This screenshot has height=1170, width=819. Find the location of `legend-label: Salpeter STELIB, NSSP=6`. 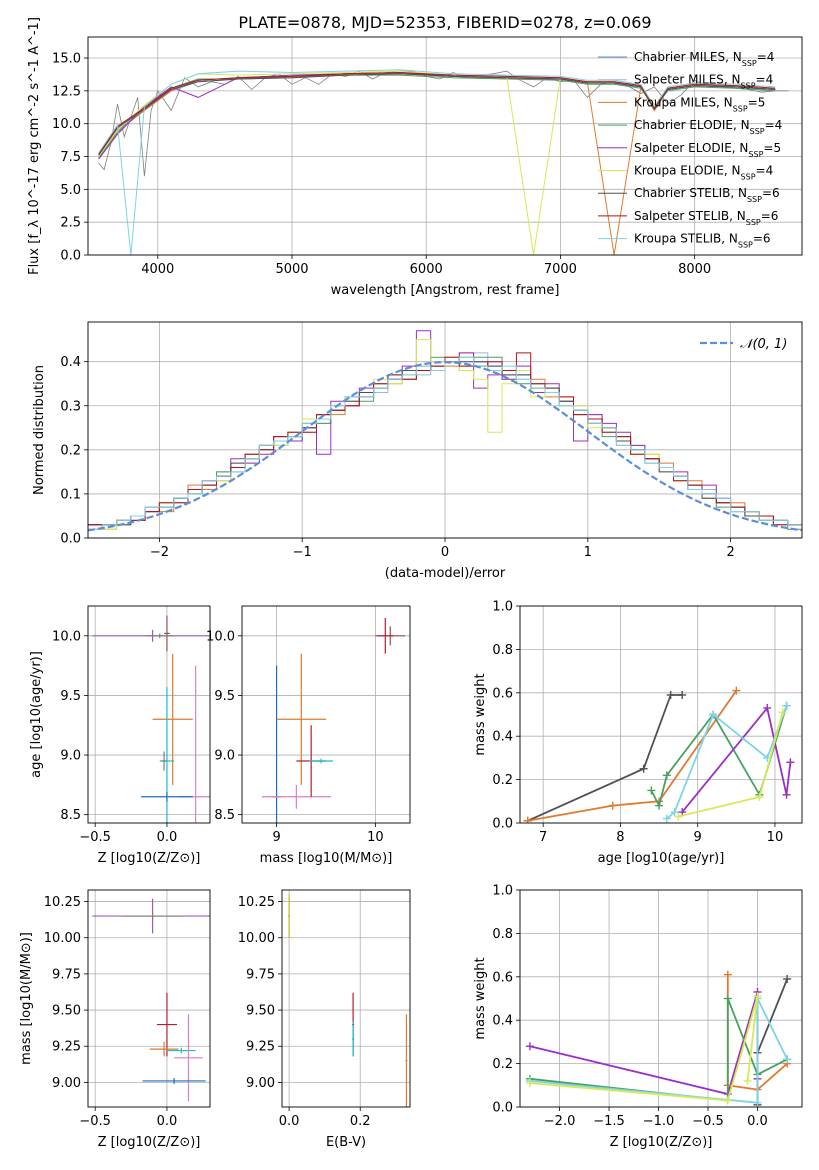

legend-label: Salpeter STELIB, NSSP=6 is located at coordinates (706, 218).